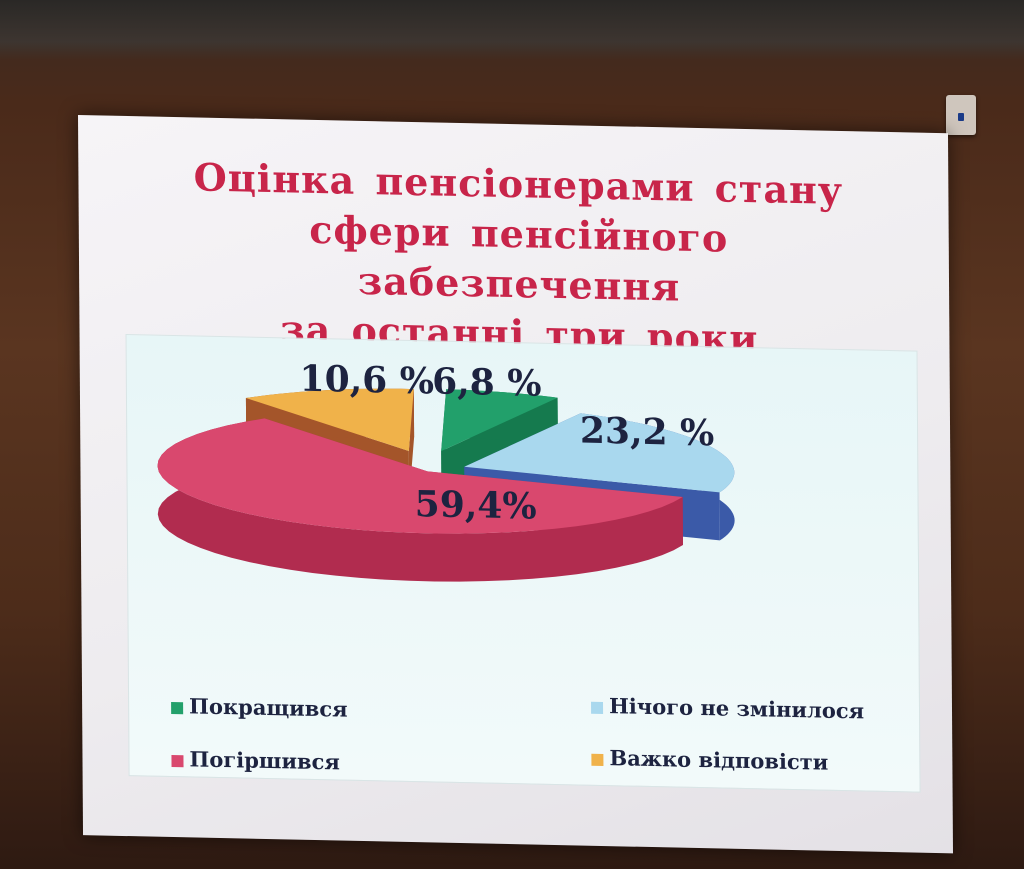 The image size is (1024, 869). Describe the element at coordinates (597, 707) in the screenshot. I see `legend-swatch-no-change` at that location.